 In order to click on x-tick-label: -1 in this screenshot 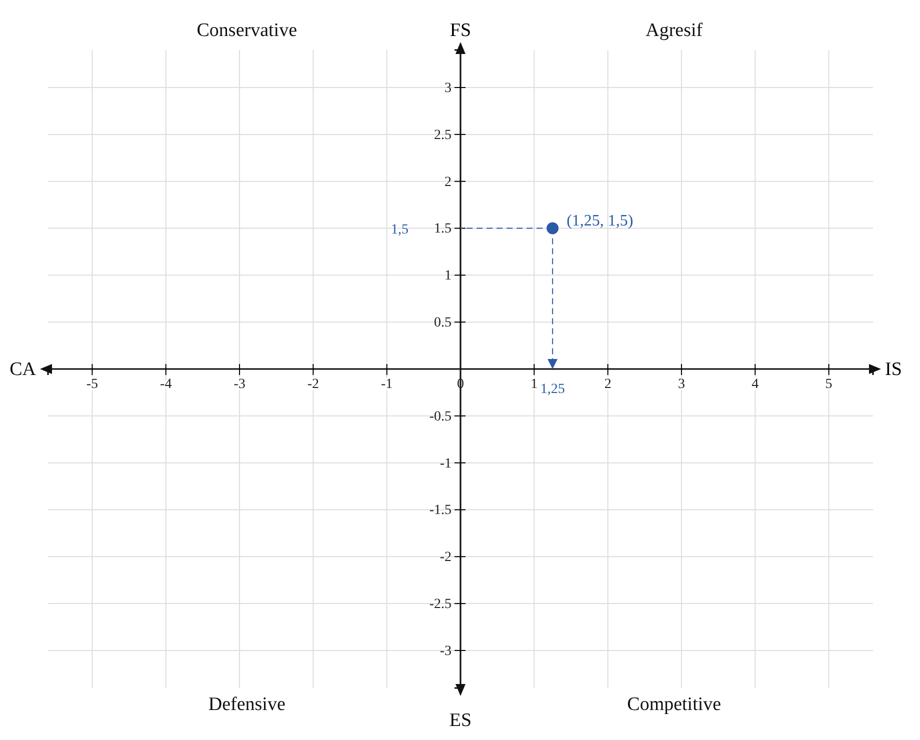, I will do `click(387, 384)`.